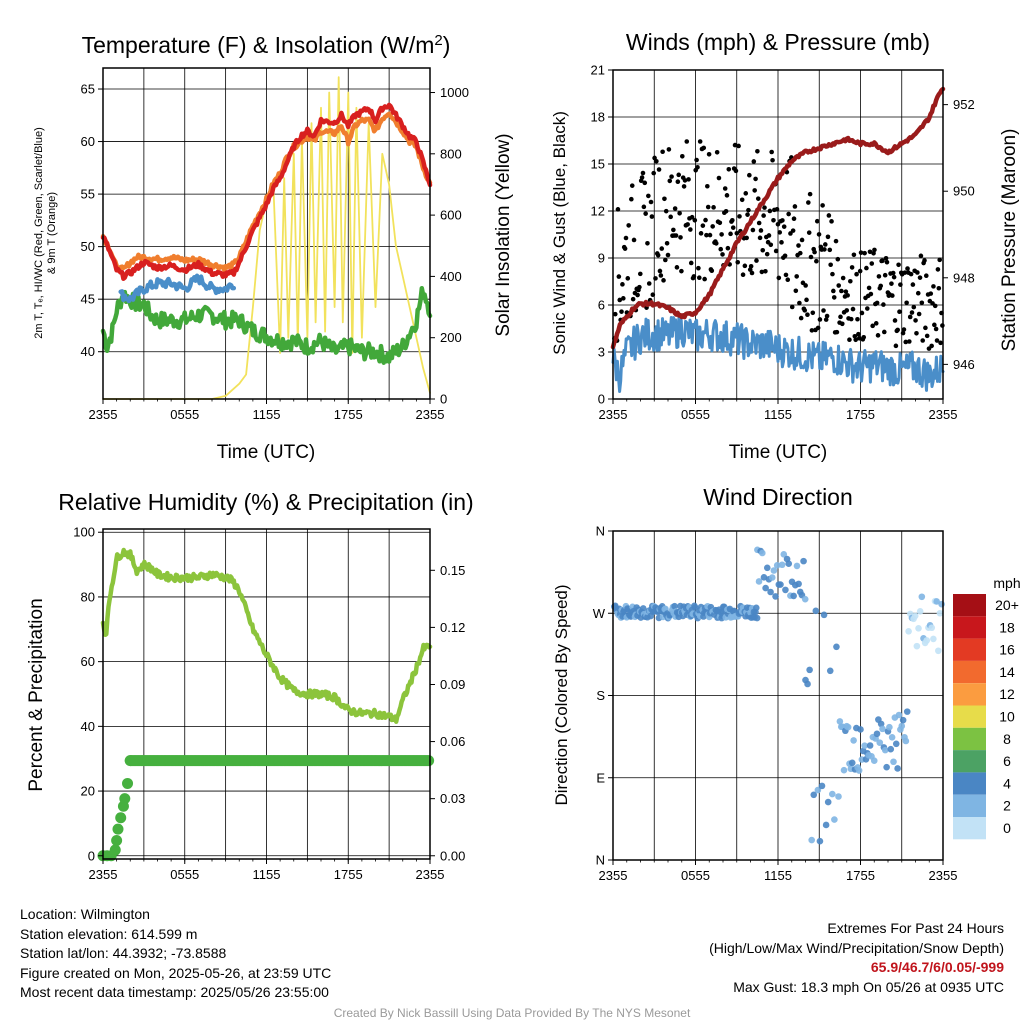  What do you see at coordinates (123, 953) in the screenshot?
I see `info-latlon: Station lat/lon: 44.3932; -73.8588` at bounding box center [123, 953].